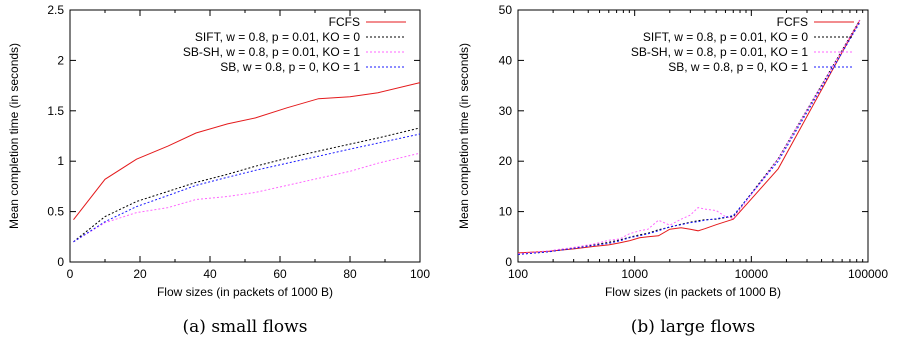  I want to click on y-tick-label: 40, so click(506, 60).